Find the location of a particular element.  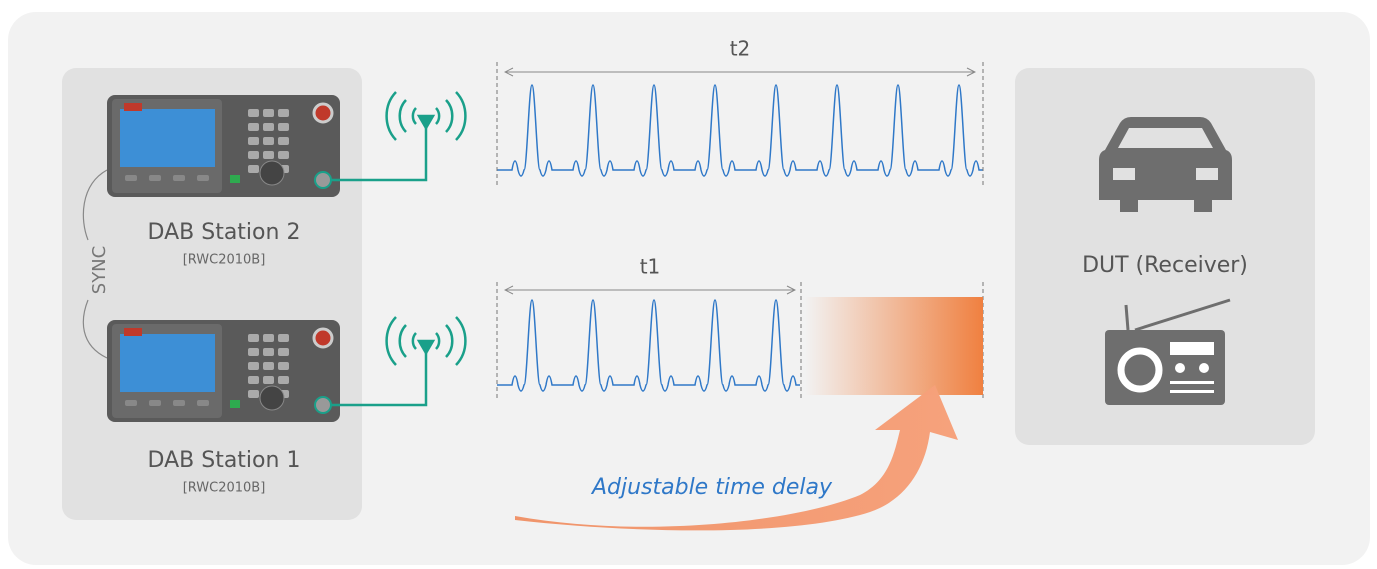

t1-label: t1 is located at coordinates (650, 267).